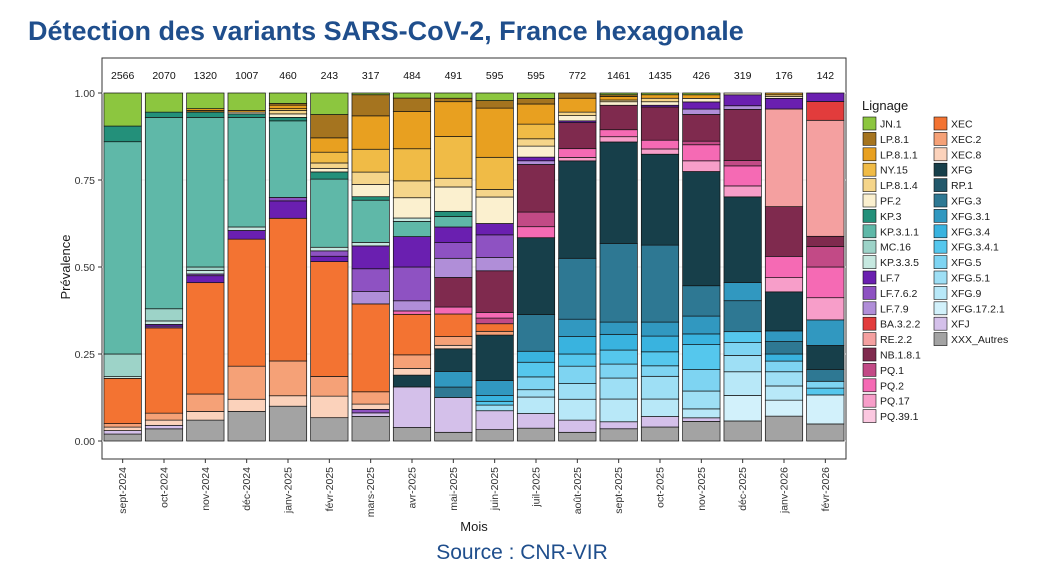 The image size is (1044, 580). I want to click on legend-item: PQ.2, so click(883, 385).